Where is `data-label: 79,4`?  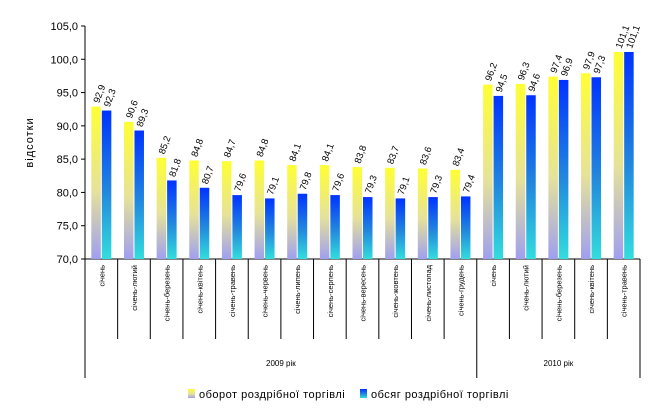 data-label: 79,4 is located at coordinates (469, 183).